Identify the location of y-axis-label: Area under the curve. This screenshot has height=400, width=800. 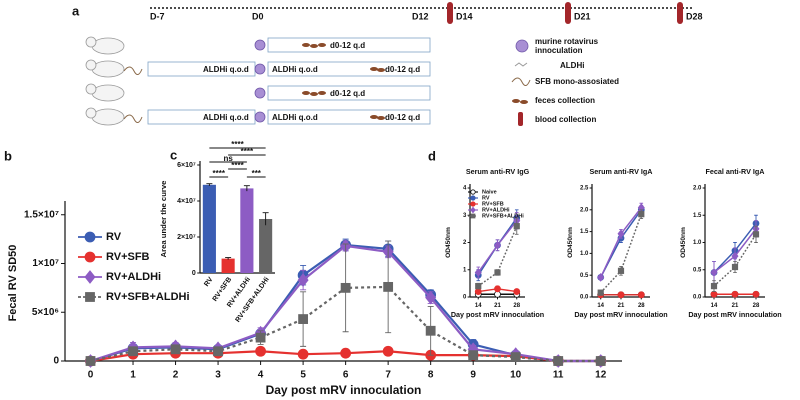
(163, 219).